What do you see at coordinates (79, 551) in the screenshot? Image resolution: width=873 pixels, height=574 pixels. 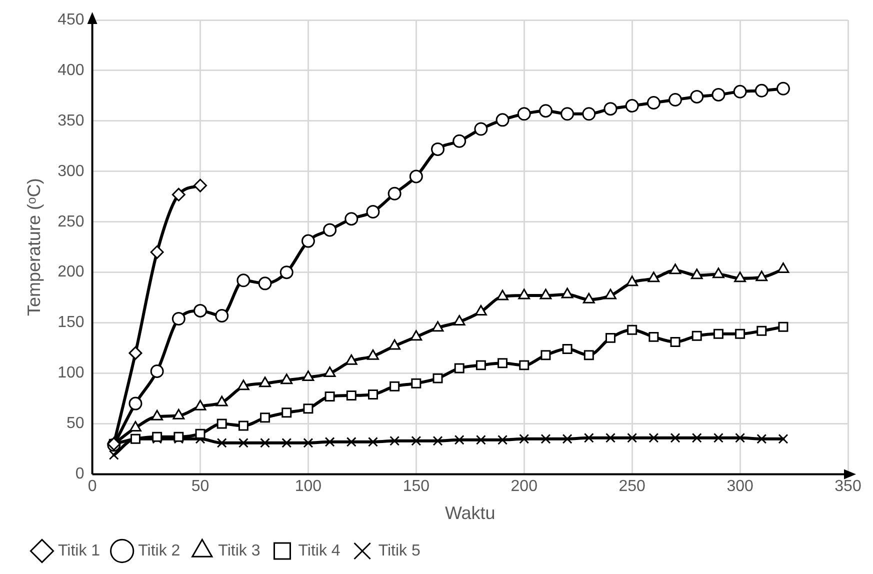 I see `legend-label: Titik 1` at bounding box center [79, 551].